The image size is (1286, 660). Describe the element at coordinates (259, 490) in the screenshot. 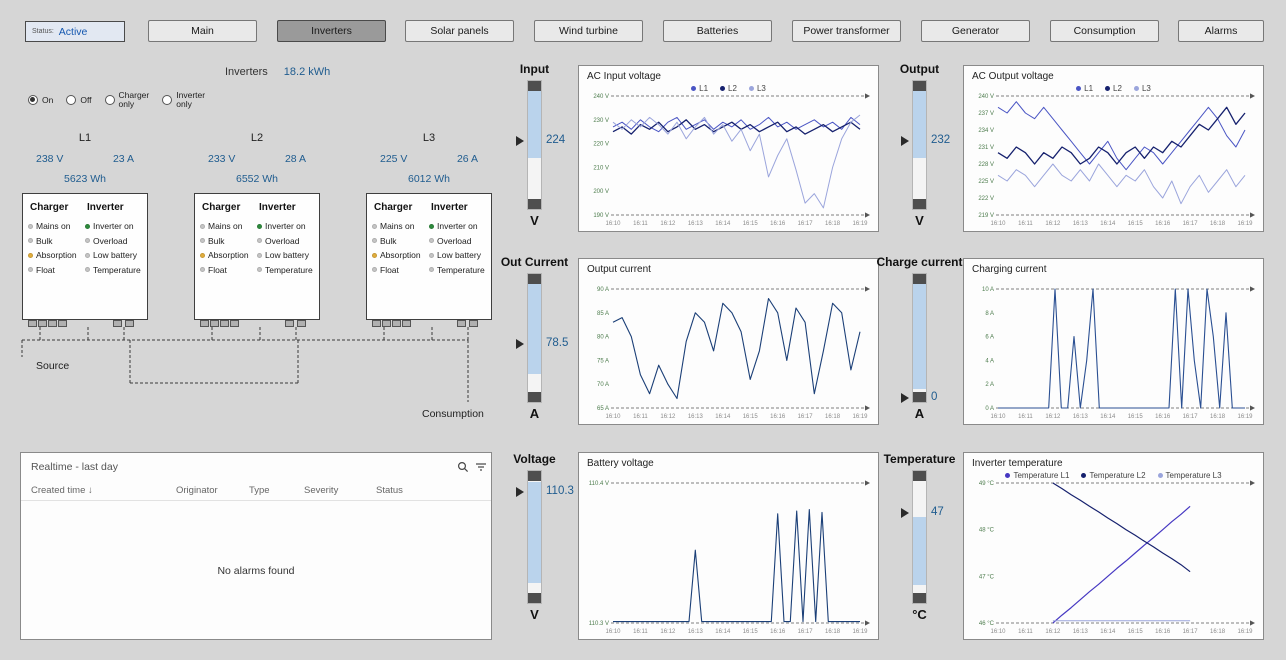

I see `alarms-column-type: Type` at that location.